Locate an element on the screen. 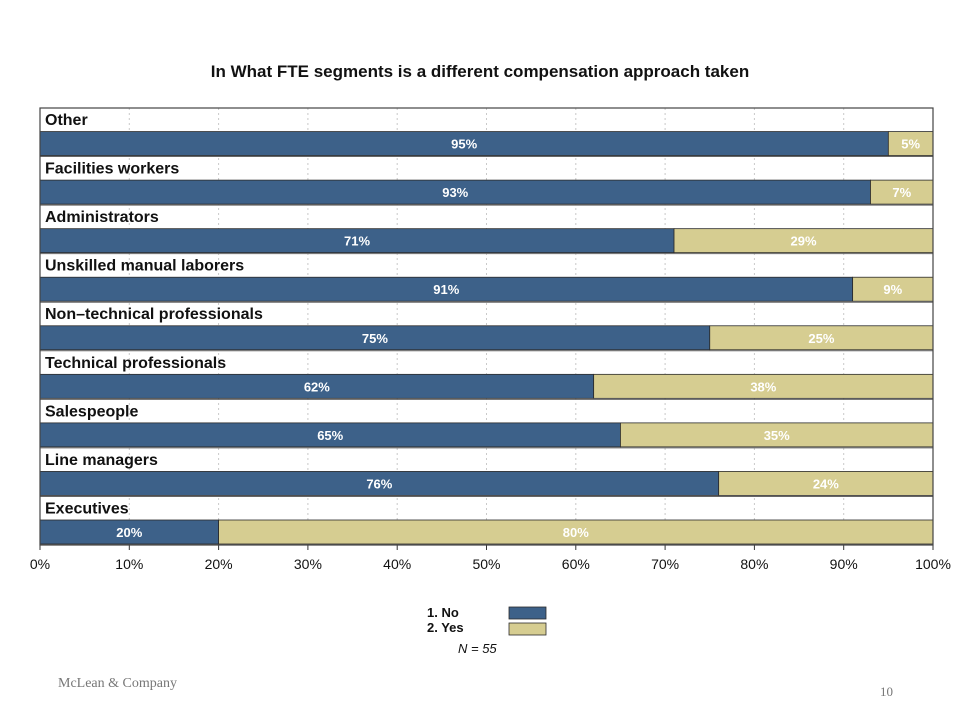 Image resolution: width=960 pixels, height=720 pixels. data-label: 29% is located at coordinates (803, 241).